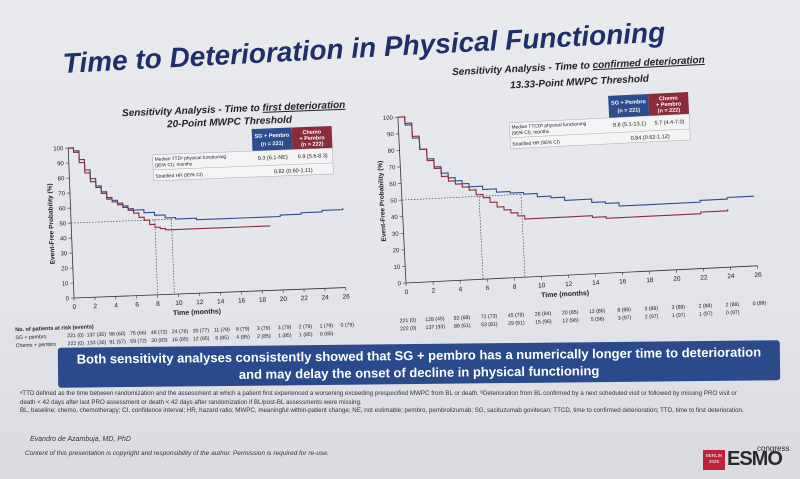 The height and width of the screenshot is (479, 800). What do you see at coordinates (62, 179) in the screenshot?
I see `chart-0-y-tick-label: 80` at bounding box center [62, 179].